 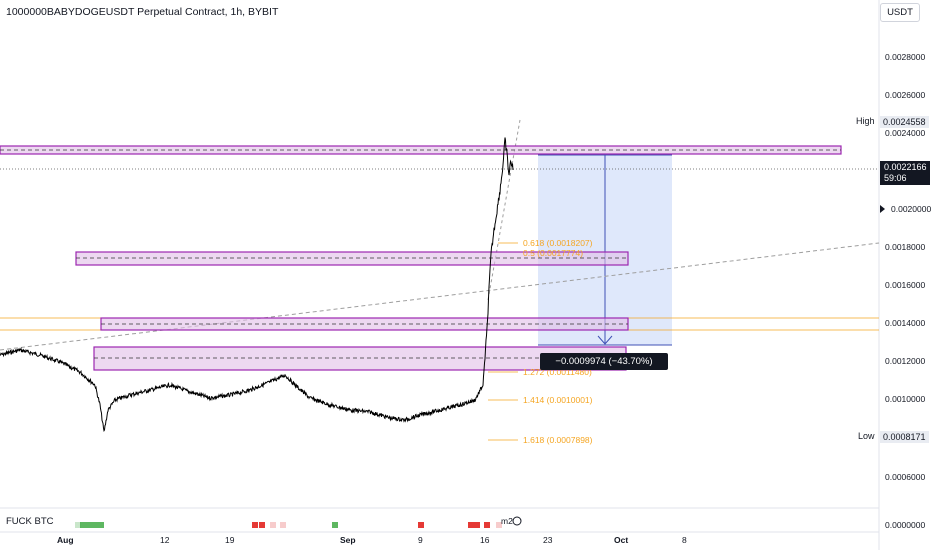 What do you see at coordinates (30, 521) in the screenshot?
I see `indicator-name: FUCK BTC` at bounding box center [30, 521].